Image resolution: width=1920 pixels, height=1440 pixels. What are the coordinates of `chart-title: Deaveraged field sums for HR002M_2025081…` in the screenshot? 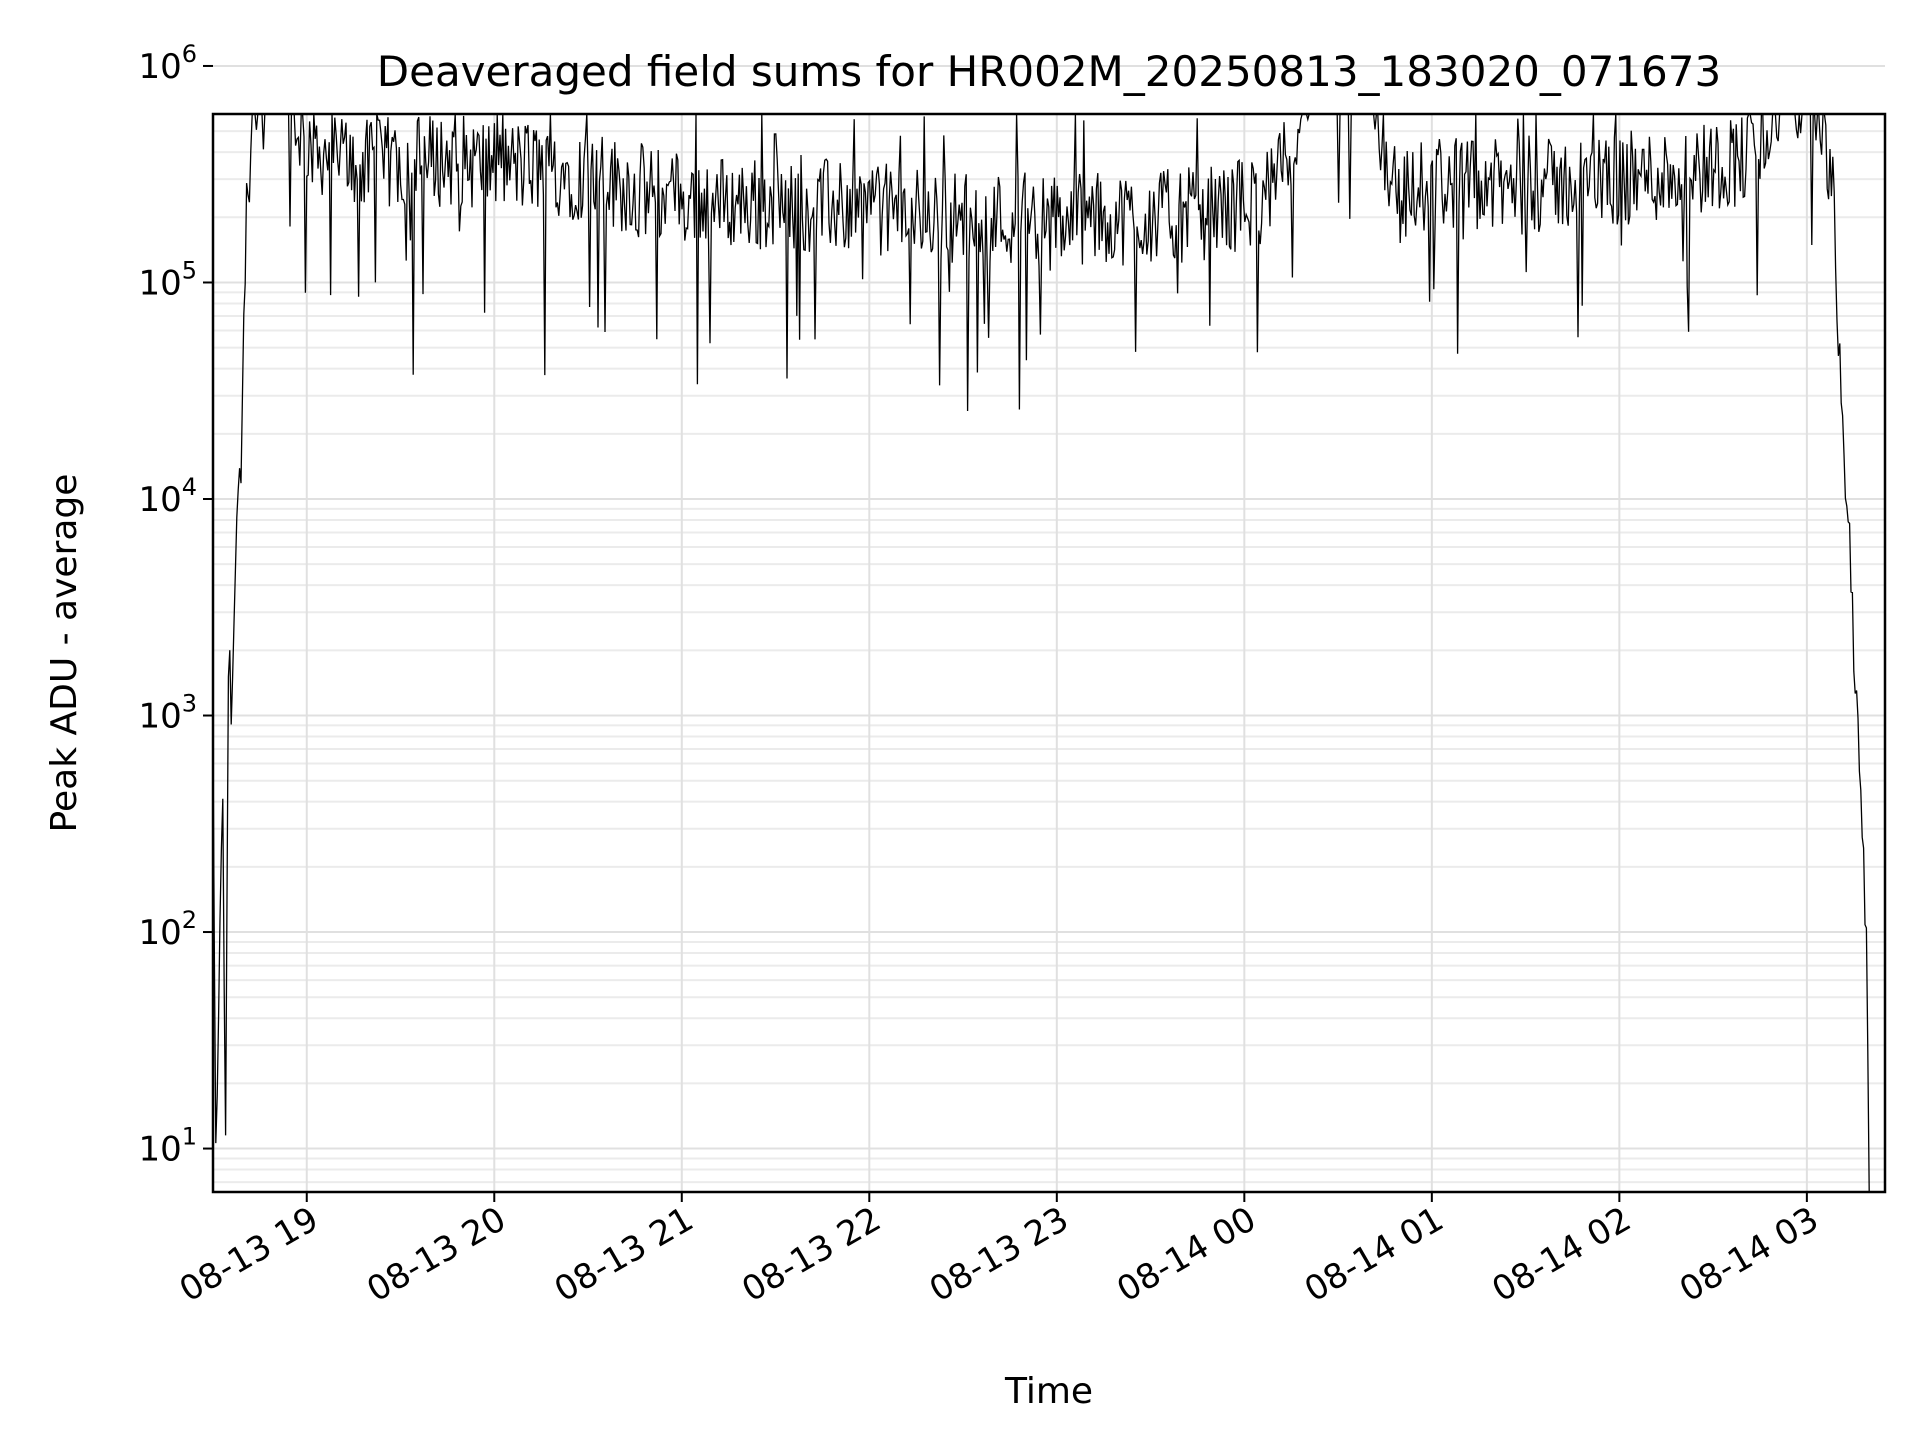 It's located at (1049, 71).